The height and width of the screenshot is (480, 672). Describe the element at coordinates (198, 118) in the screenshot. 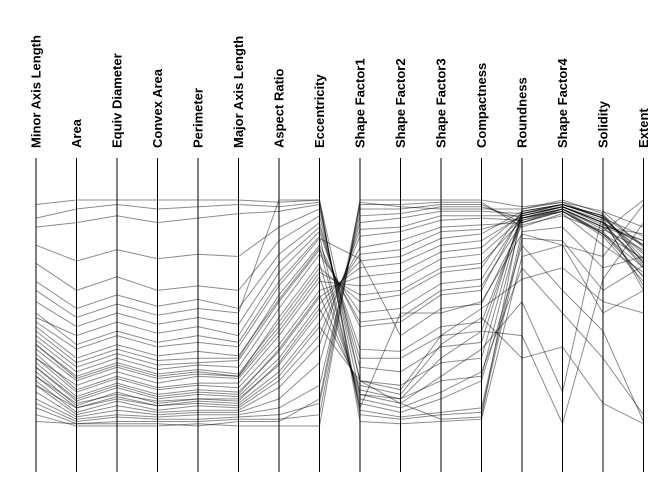

I see `axis-label: Perimeter` at that location.